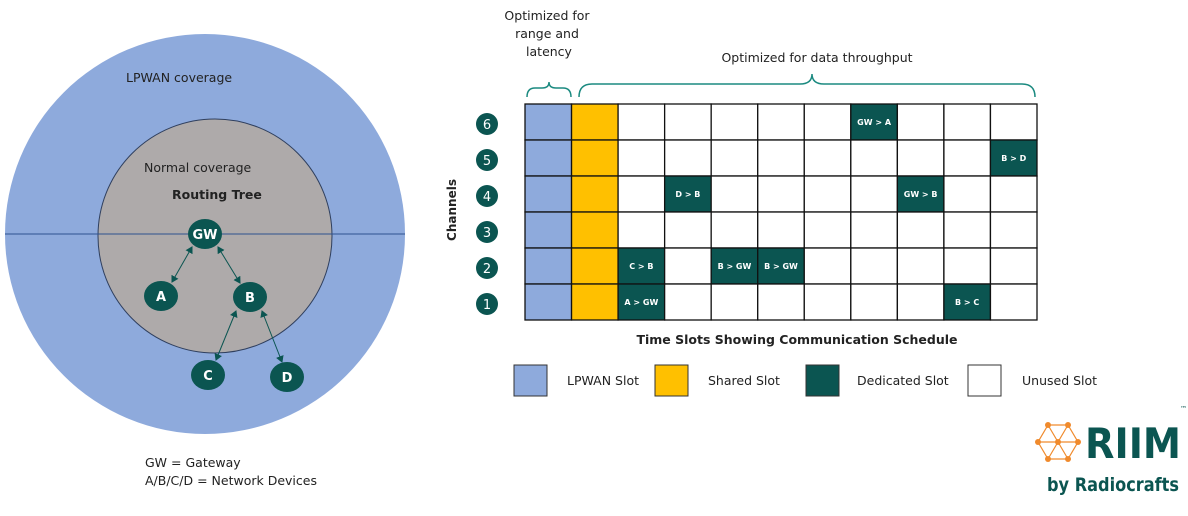 The image size is (1188, 516). I want to click on svg-text: B, so click(250, 298).